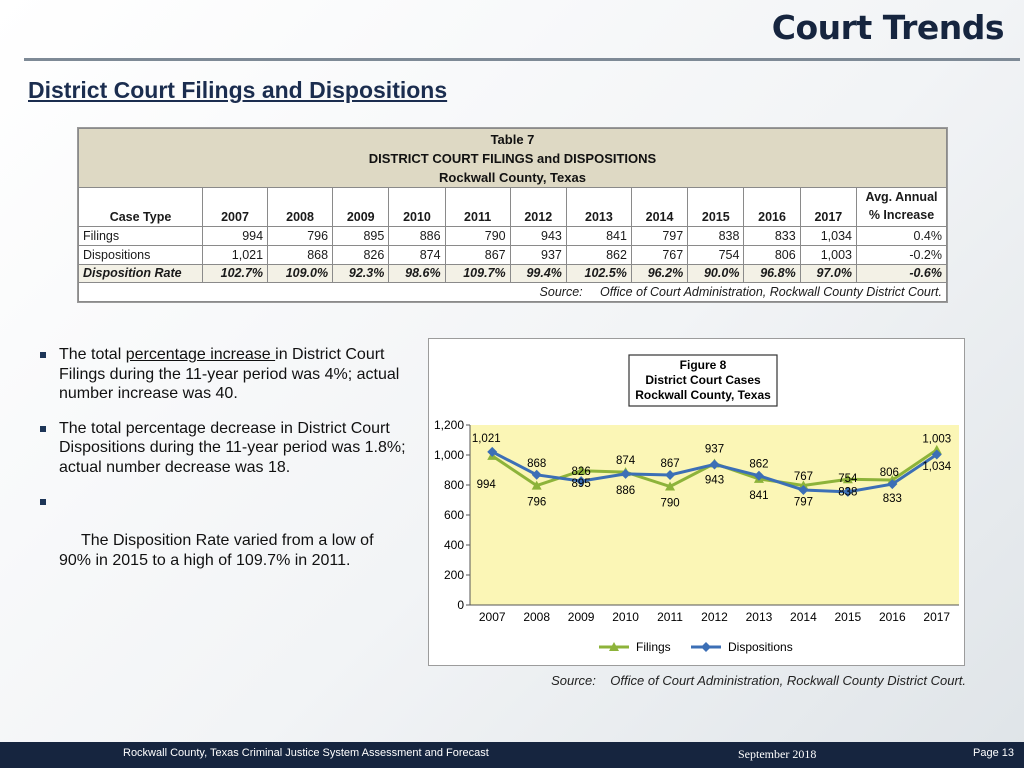 The width and height of the screenshot is (1024, 768). Describe the element at coordinates (669, 464) in the screenshot. I see `data-label: 867` at that location.